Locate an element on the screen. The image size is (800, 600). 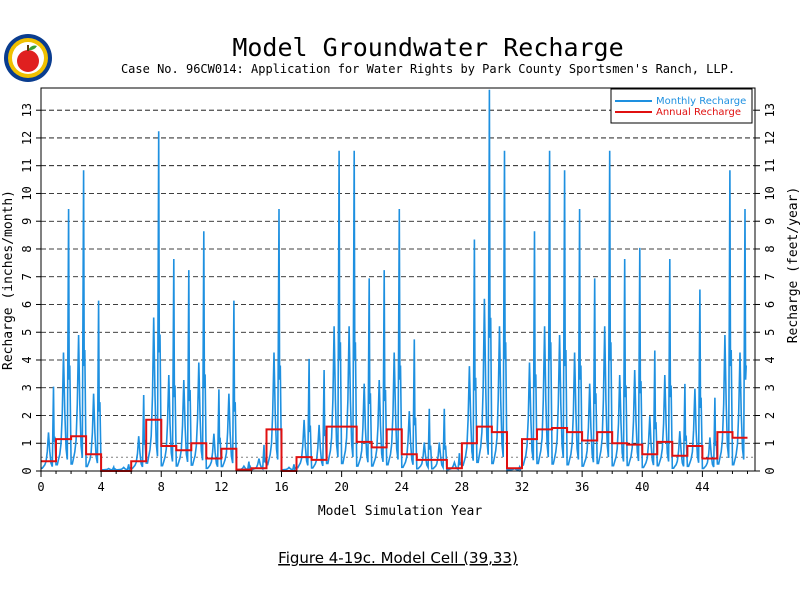
y-axis-left-label: Recharge (inches/month) is located at coordinates (8, 280).